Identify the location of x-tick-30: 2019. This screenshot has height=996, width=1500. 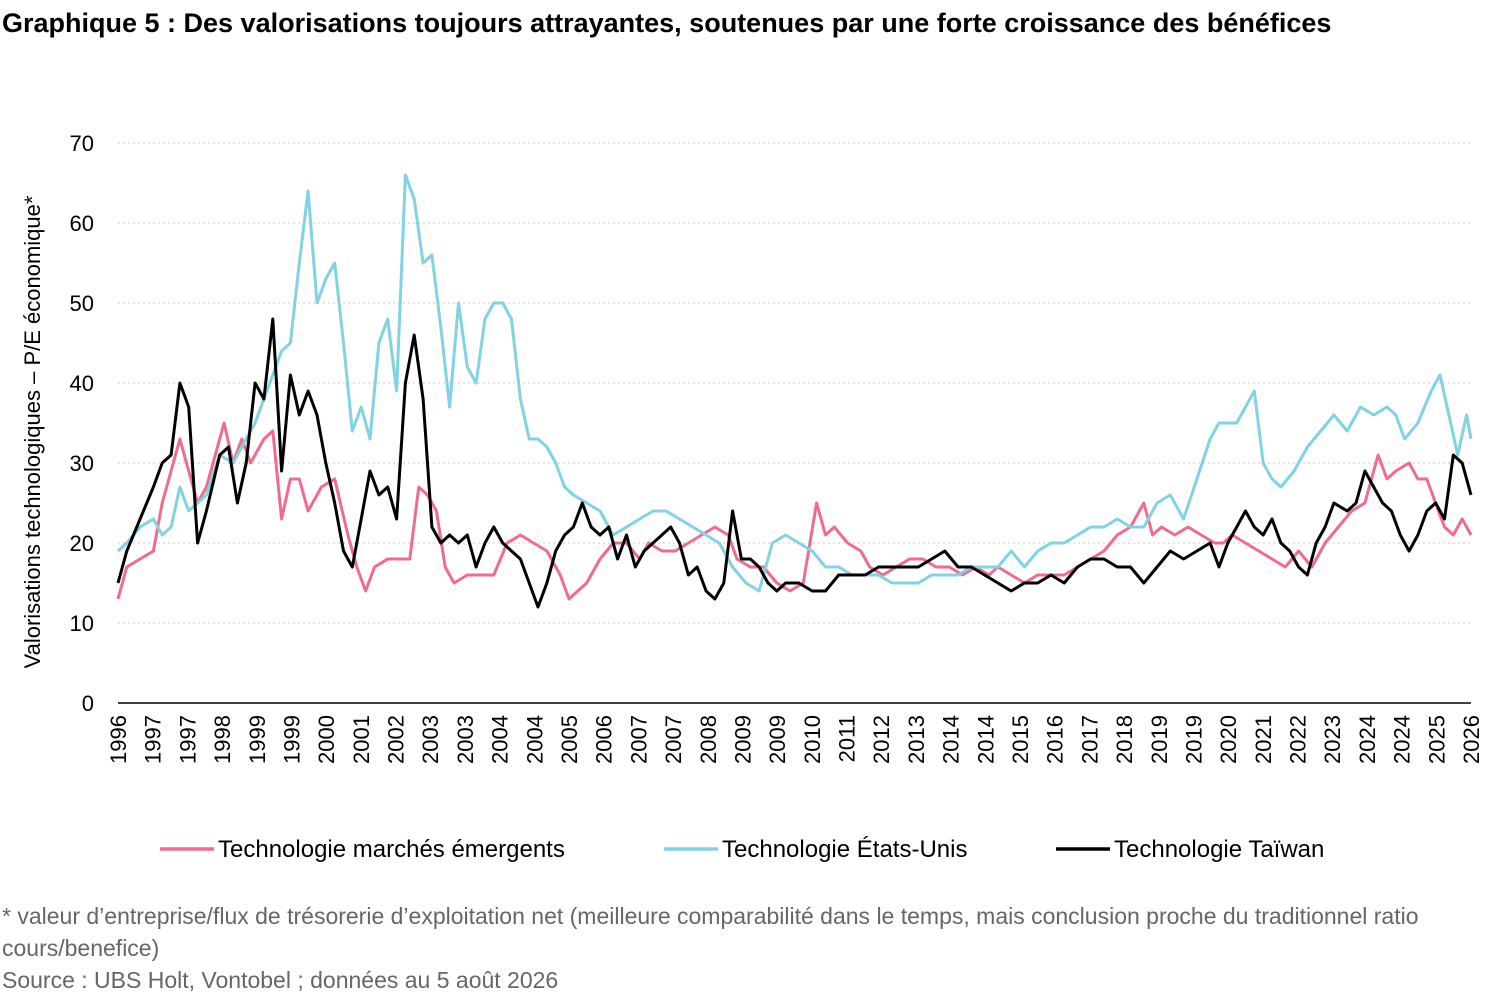
(1159, 739).